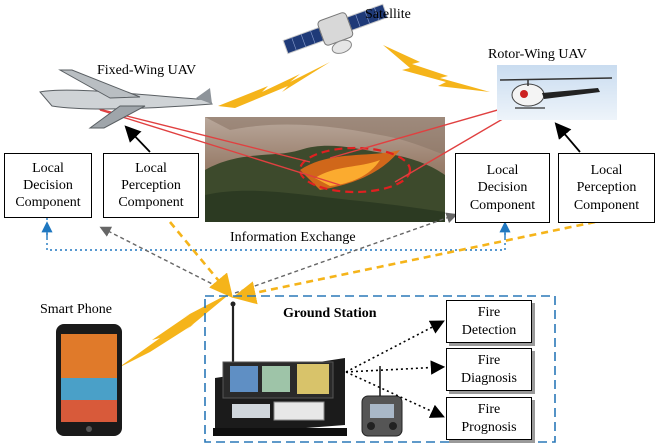 The height and width of the screenshot is (448, 660). What do you see at coordinates (382, 401) in the screenshot?
I see `remote-controller-icon` at bounding box center [382, 401].